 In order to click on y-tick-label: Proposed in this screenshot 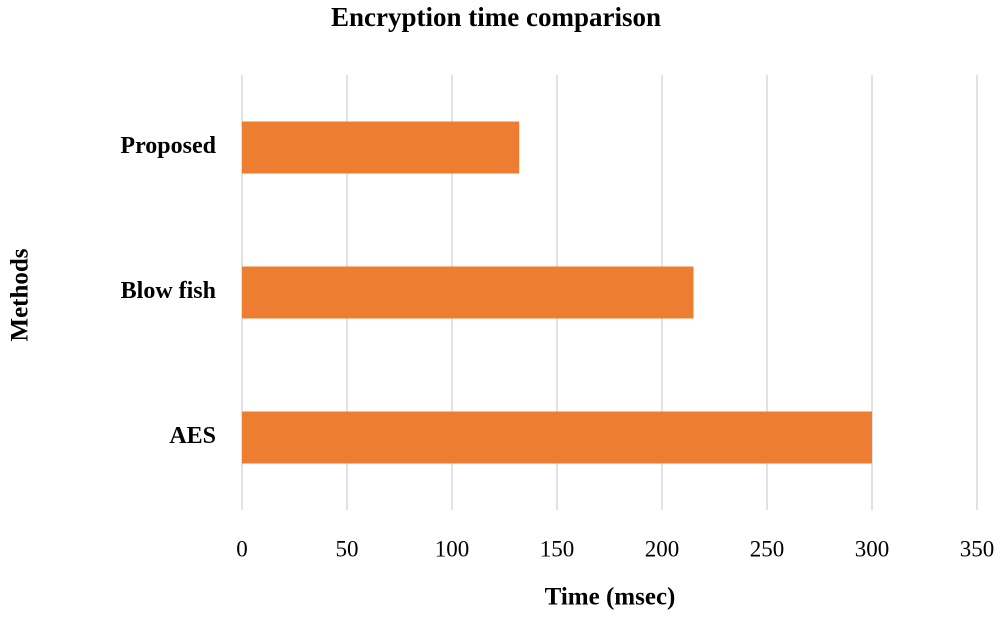, I will do `click(168, 146)`.